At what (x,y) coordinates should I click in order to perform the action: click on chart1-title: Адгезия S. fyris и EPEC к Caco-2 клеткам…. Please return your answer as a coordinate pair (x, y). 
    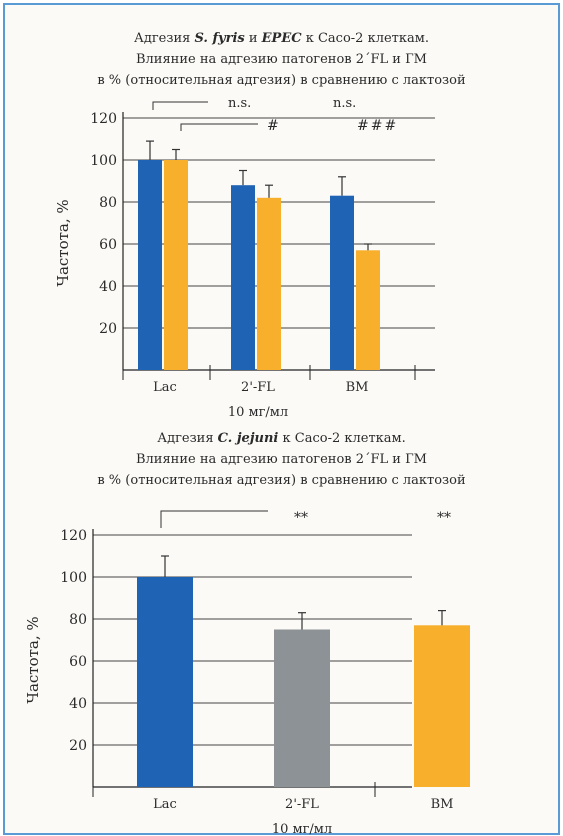
    Looking at the image, I should click on (281, 59).